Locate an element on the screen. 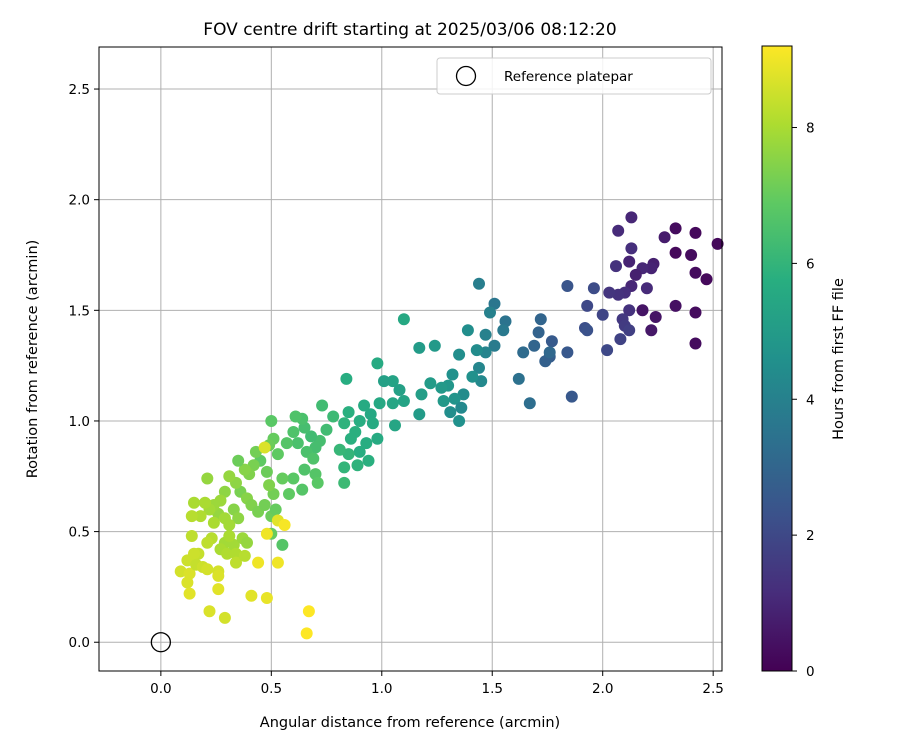 This screenshot has width=900, height=750. colorbar-gradient is located at coordinates (777, 358).